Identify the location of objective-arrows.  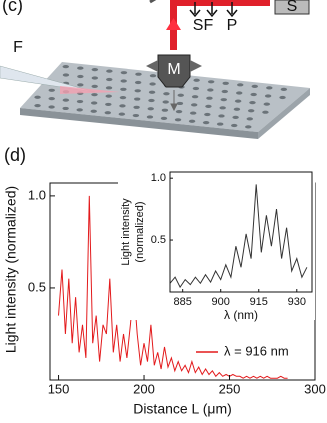
(174, 66).